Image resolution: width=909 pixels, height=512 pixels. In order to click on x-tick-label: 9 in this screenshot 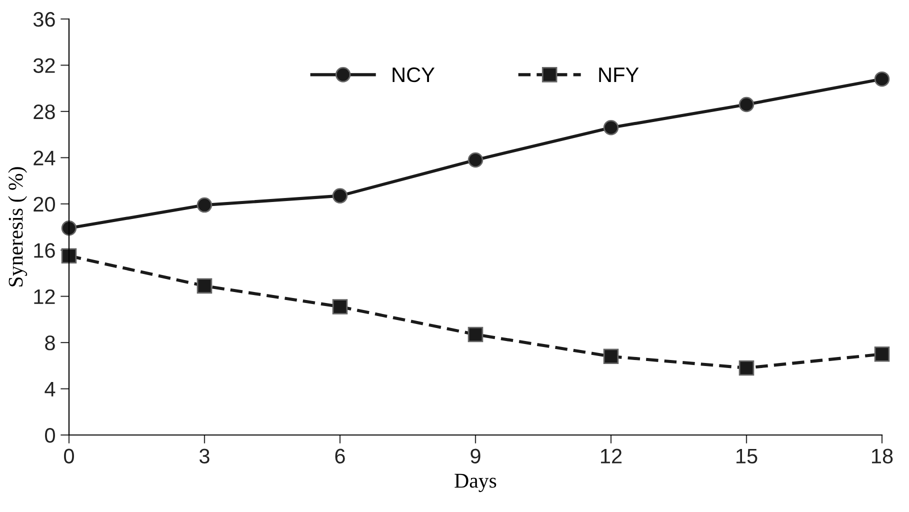, I will do `click(475, 456)`.